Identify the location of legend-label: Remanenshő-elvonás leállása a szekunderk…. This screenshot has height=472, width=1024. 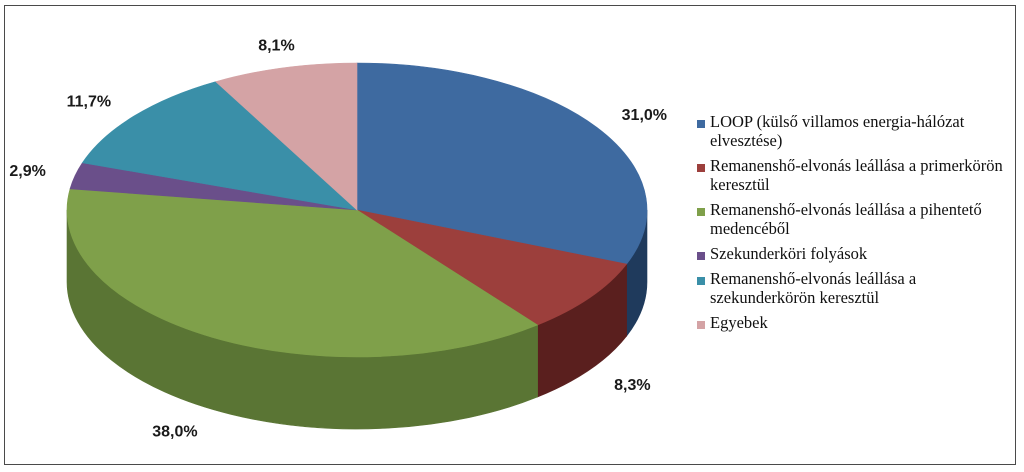
(813, 288).